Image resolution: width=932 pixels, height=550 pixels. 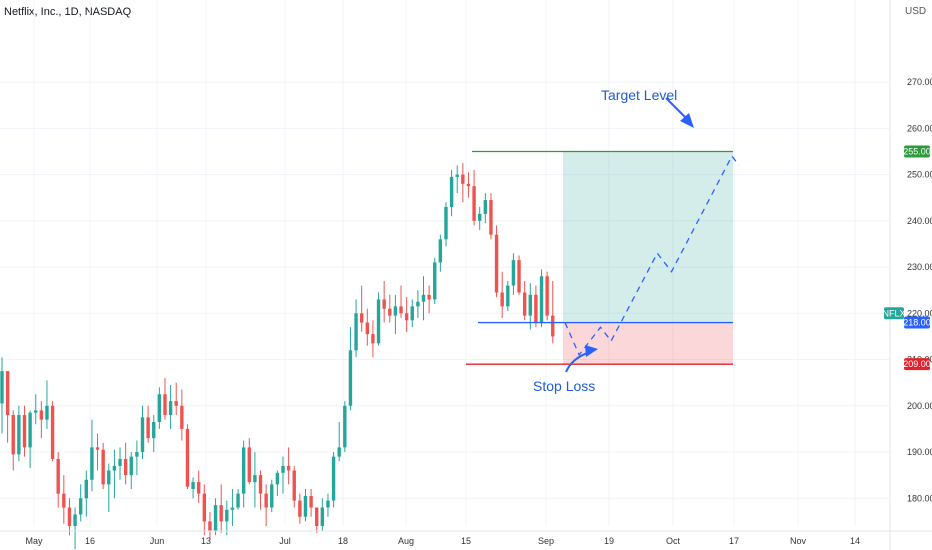 What do you see at coordinates (919, 267) in the screenshot?
I see `y-tick-label: 230.00` at bounding box center [919, 267].